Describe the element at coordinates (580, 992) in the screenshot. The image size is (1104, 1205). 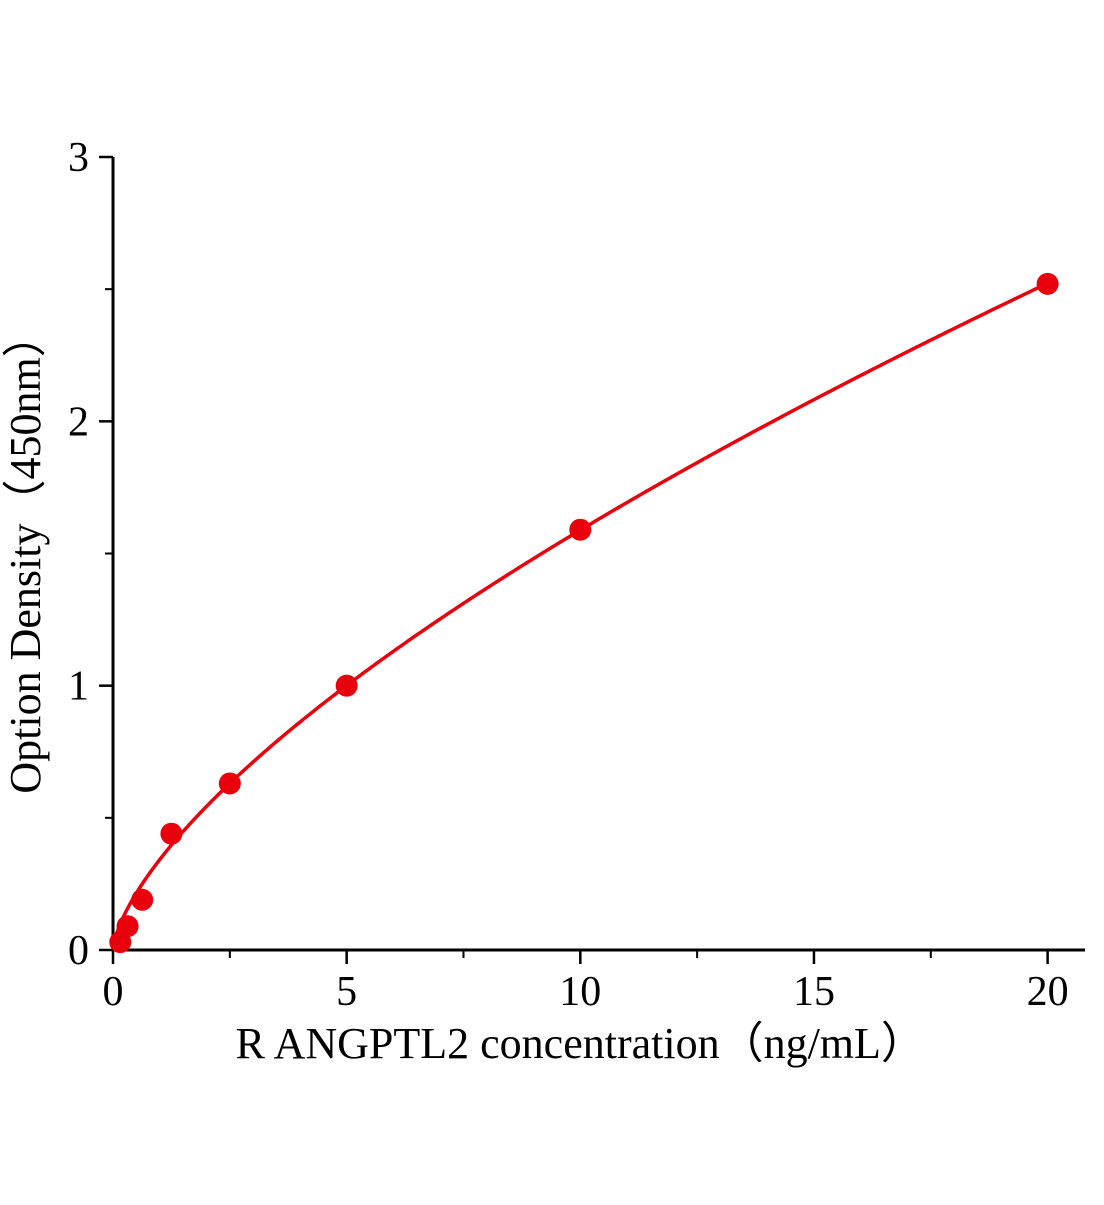
I see `x-tick-label: 10` at that location.